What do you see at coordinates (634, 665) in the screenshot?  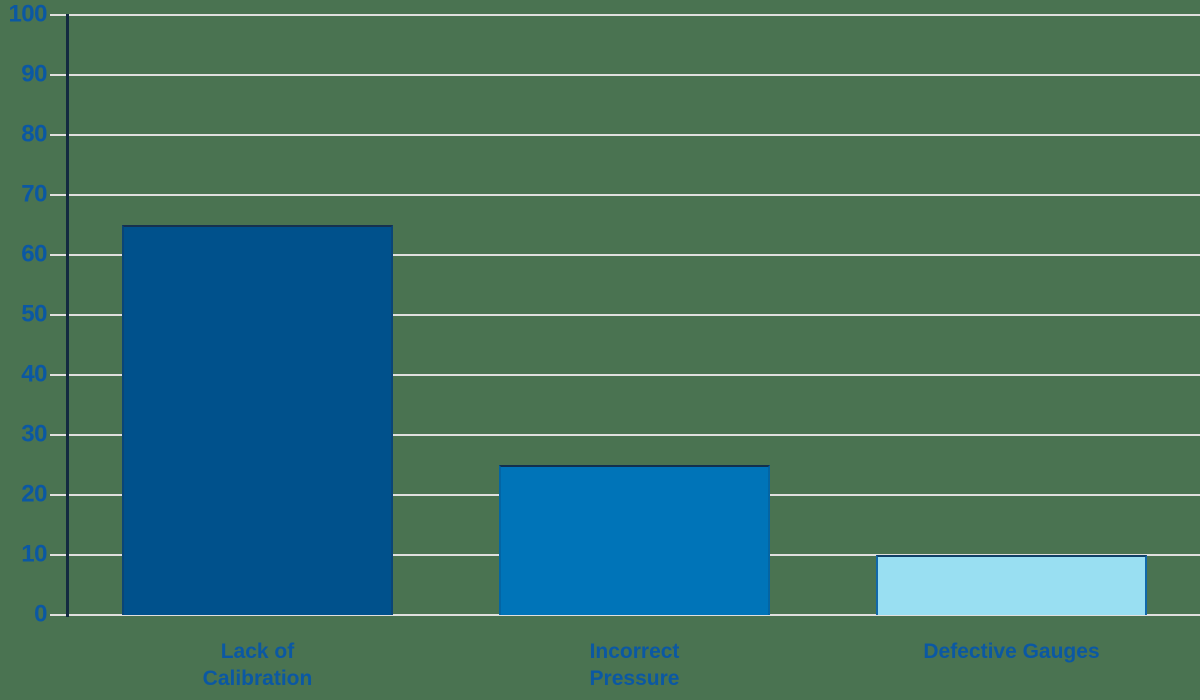 I see `x-axis-label-incorrect-pressure: Incorrect Pressure` at bounding box center [634, 665].